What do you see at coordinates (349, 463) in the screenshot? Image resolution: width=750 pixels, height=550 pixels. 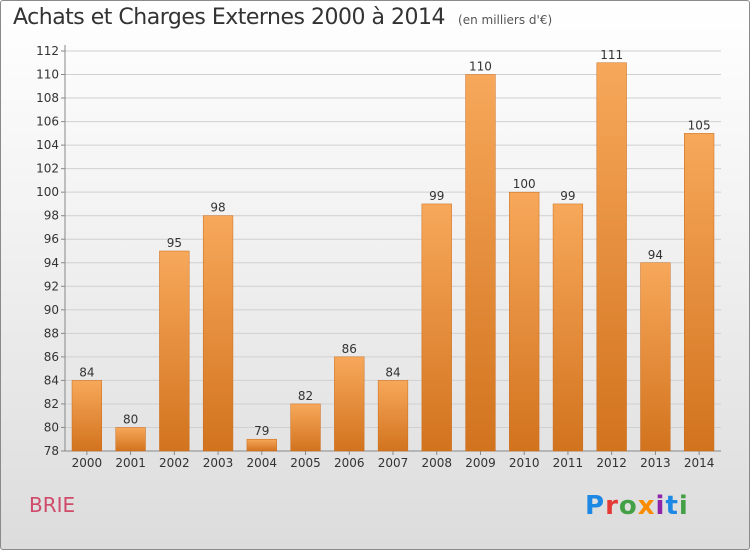 I see `x-tick-label-2006: 2006` at bounding box center [349, 463].